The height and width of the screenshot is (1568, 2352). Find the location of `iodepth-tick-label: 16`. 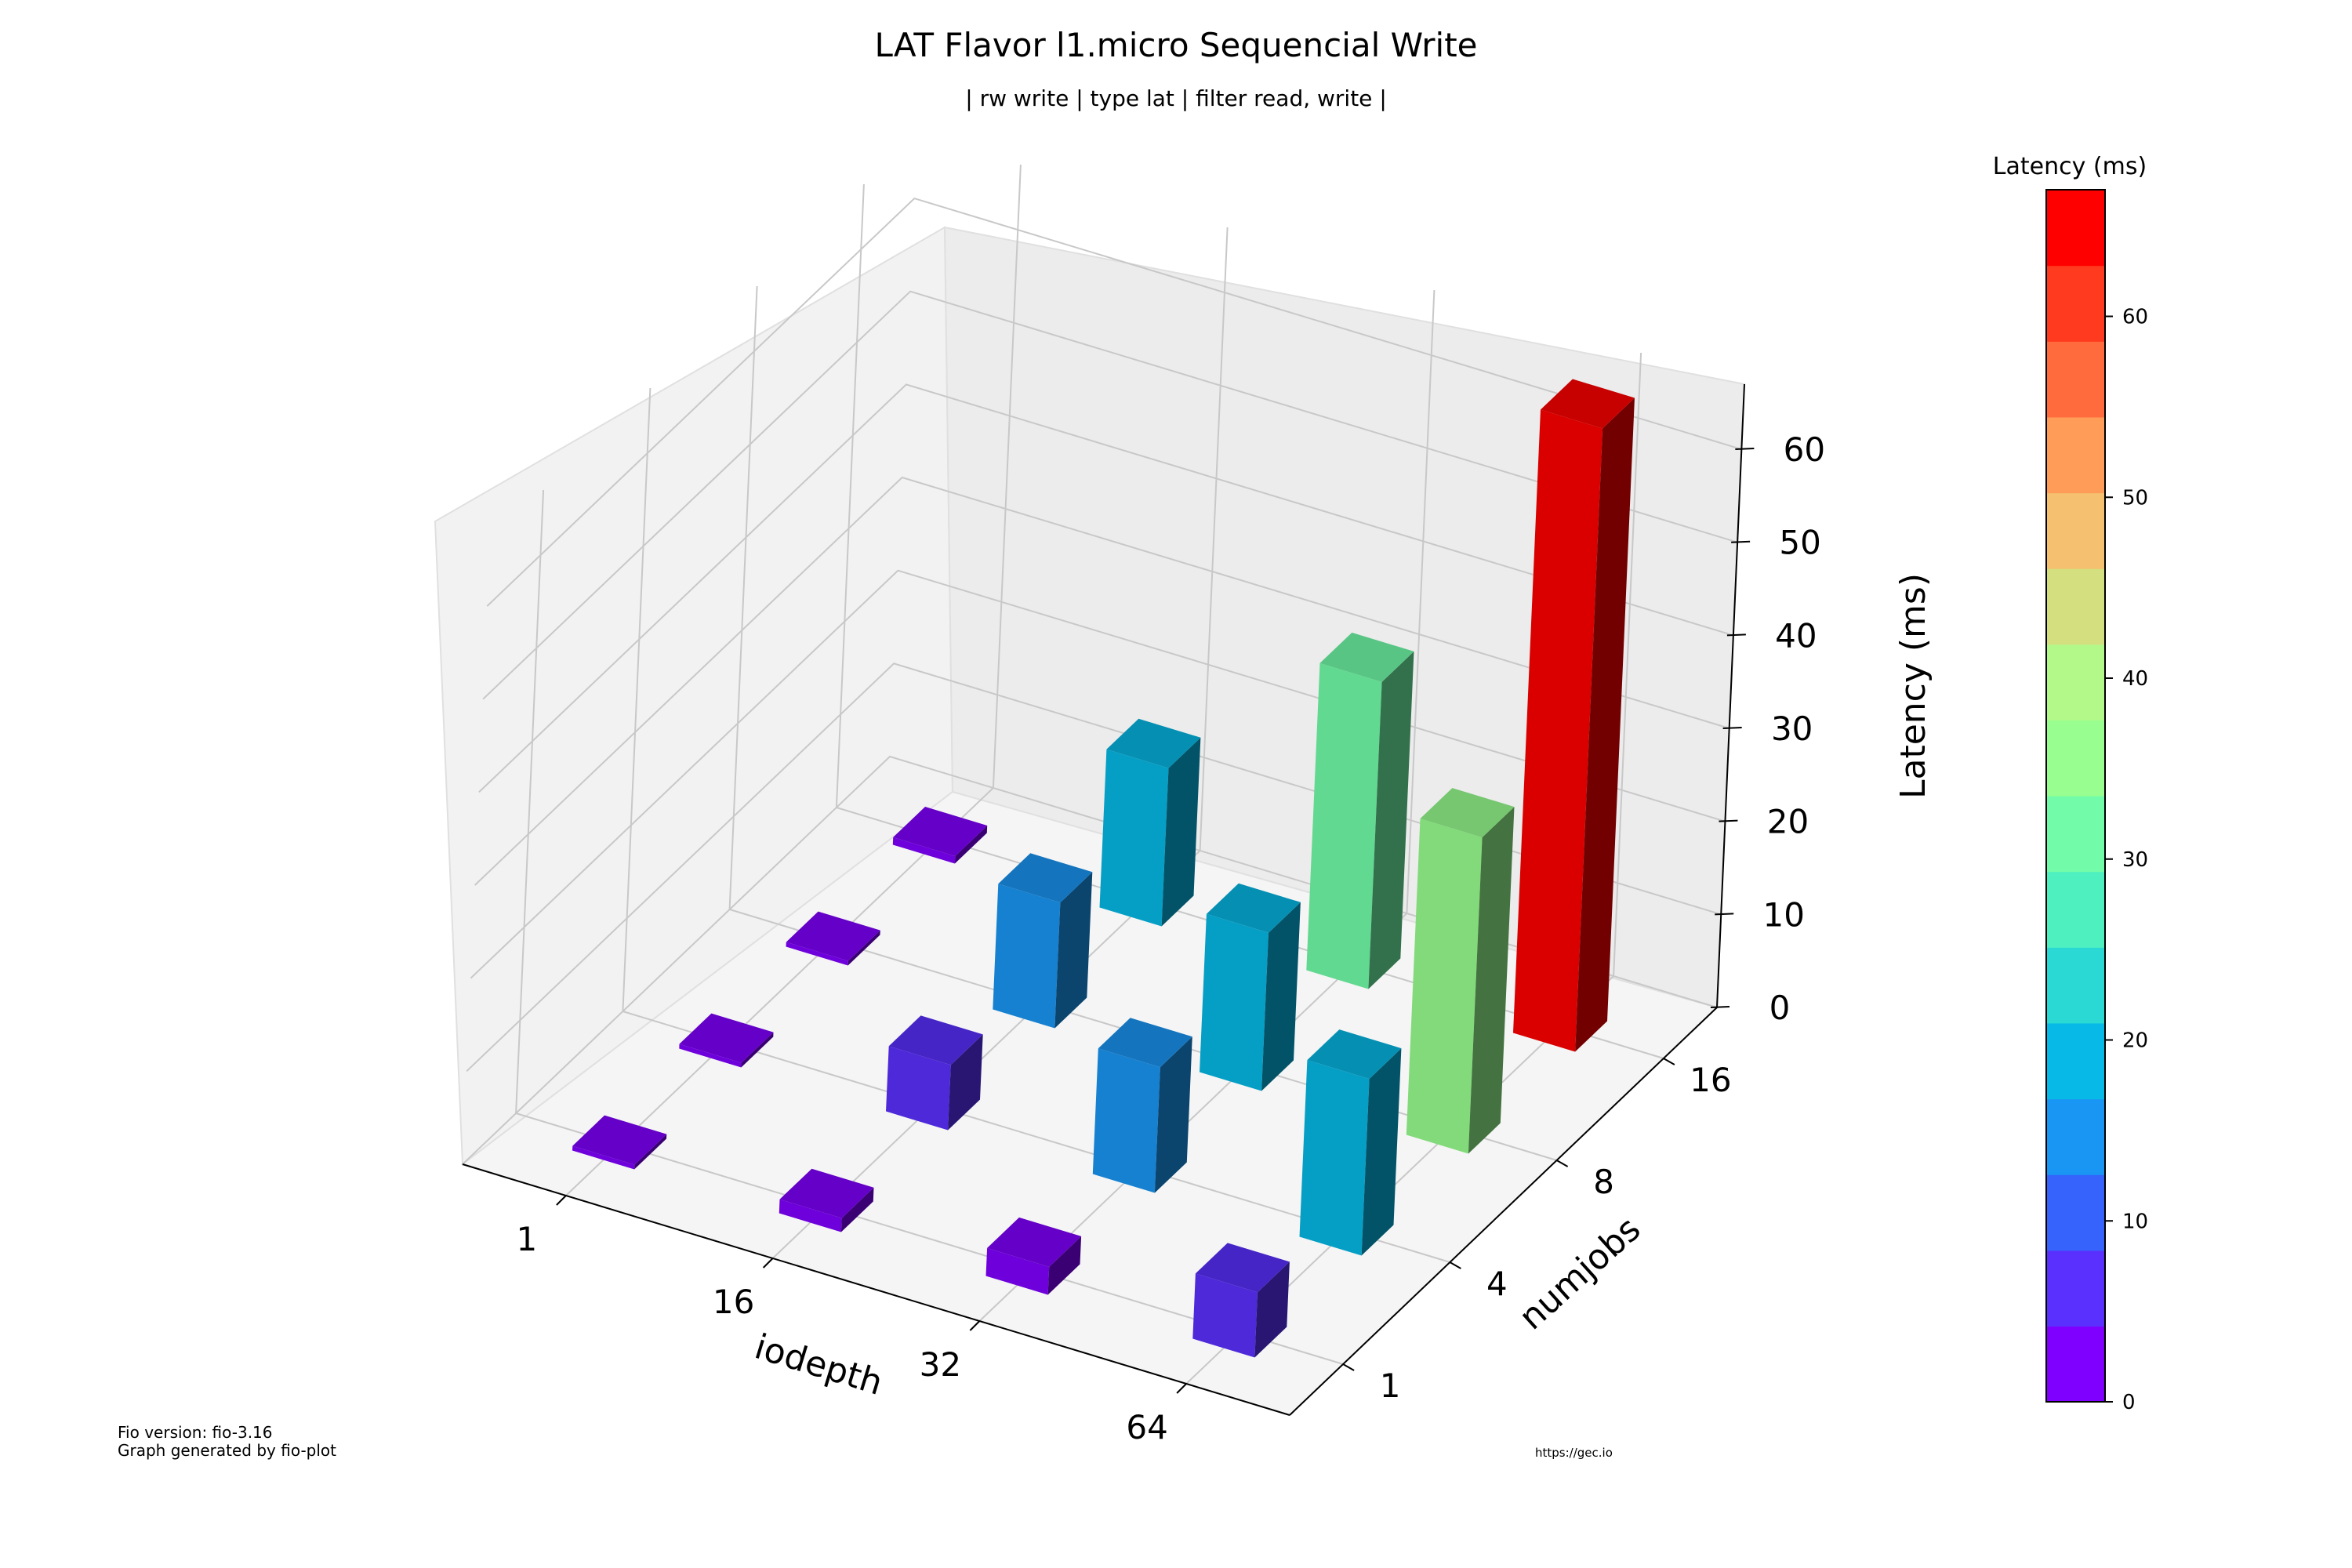

iodepth-tick-label: 16 is located at coordinates (733, 1302).